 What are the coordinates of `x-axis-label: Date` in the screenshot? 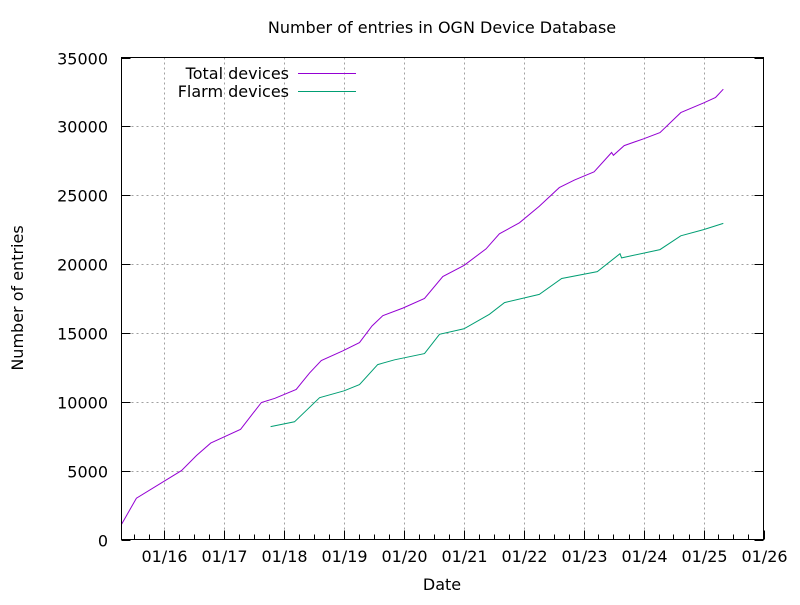 It's located at (442, 584).